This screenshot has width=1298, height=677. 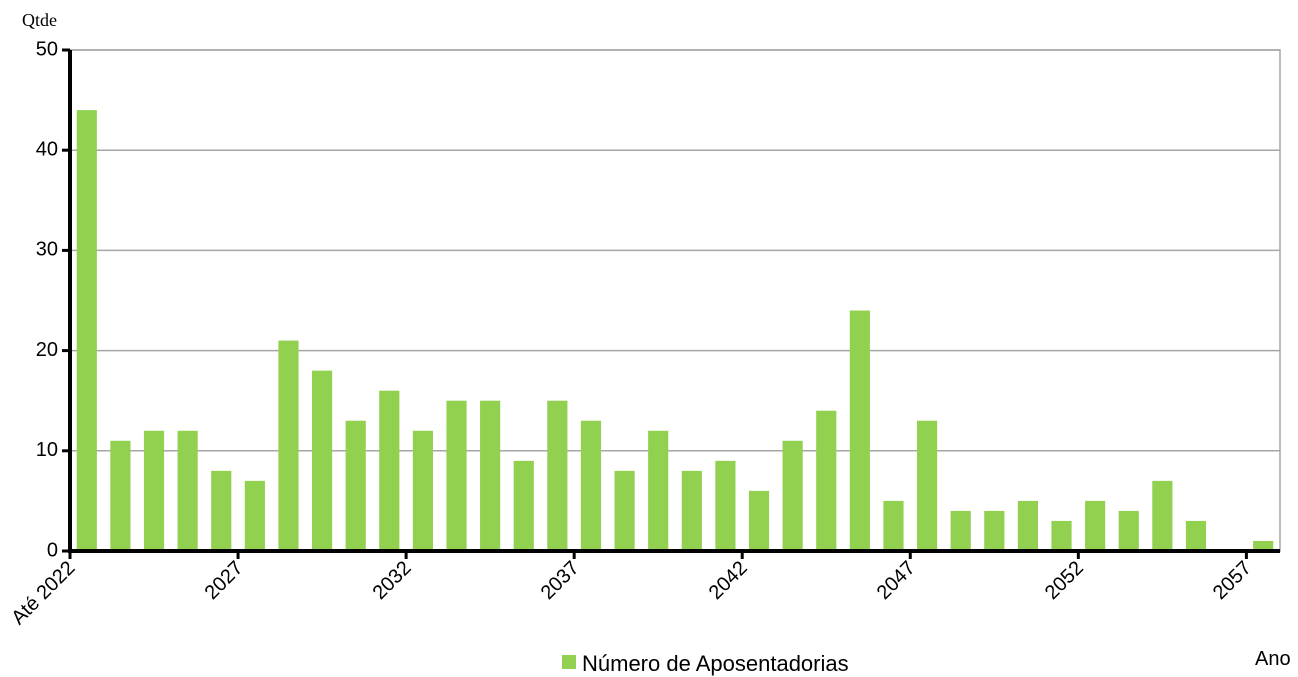 I want to click on x-tick-label: 2057, so click(x=1232, y=580).